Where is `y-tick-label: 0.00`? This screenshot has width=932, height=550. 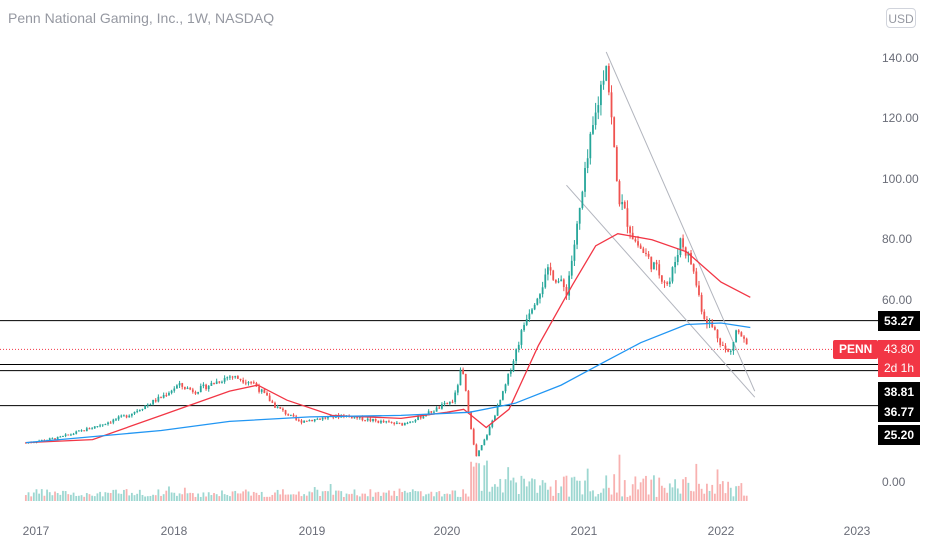 y-tick-label: 0.00 is located at coordinates (894, 482).